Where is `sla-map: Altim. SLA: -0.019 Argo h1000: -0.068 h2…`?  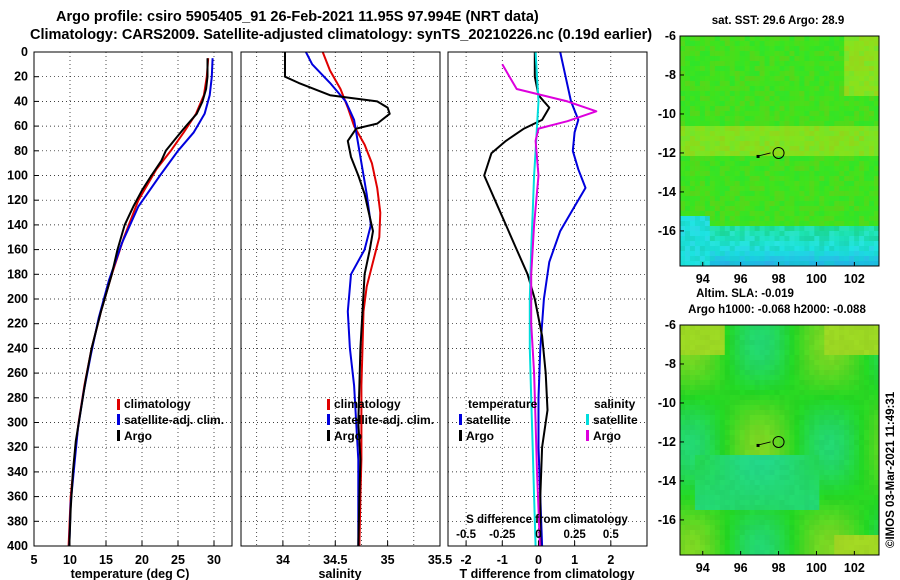
sla-map: Altim. SLA: -0.019 Argo h1000: -0.068 h2… is located at coordinates (769, 431).